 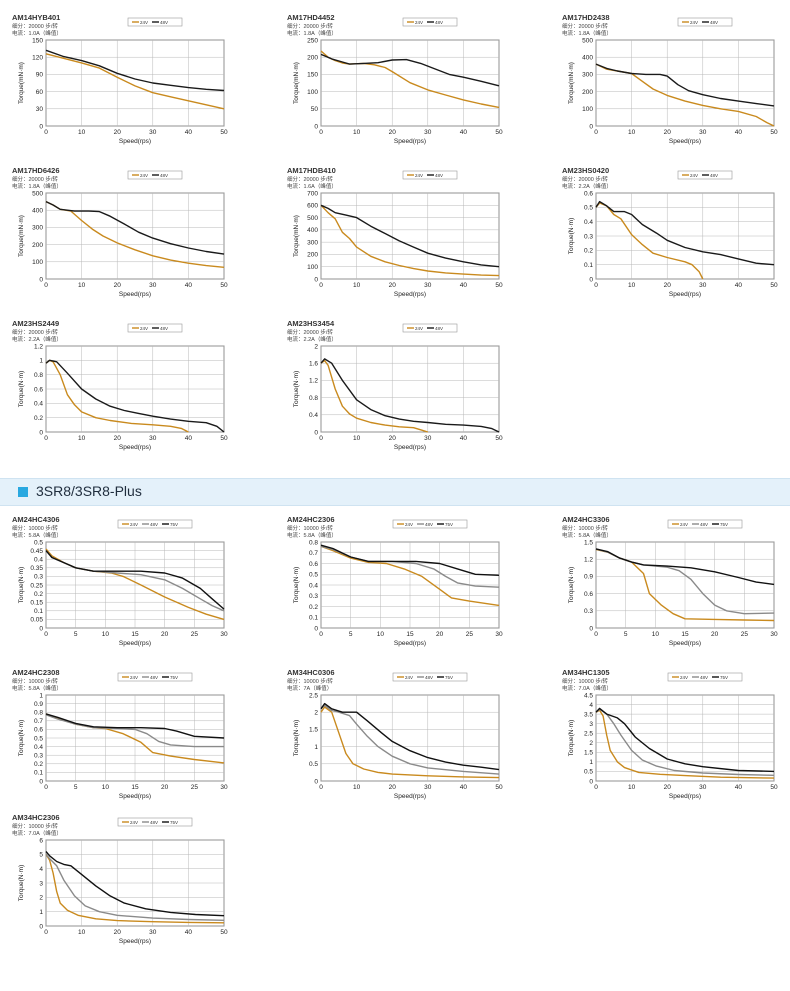 I want to click on chart-subtitle-current: 电流：2.2A（峰值）, so click(x=37, y=339).